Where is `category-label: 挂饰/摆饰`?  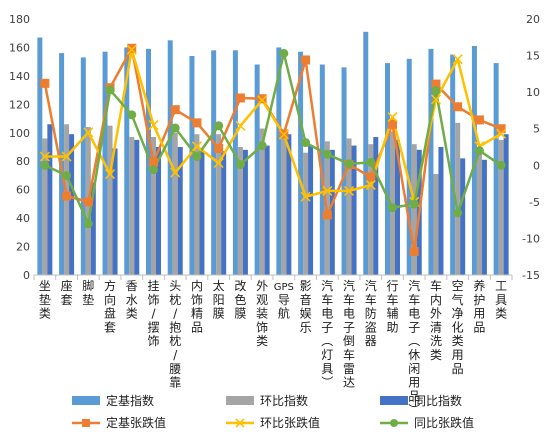 category-label: 挂饰/摆饰 is located at coordinates (153, 313).